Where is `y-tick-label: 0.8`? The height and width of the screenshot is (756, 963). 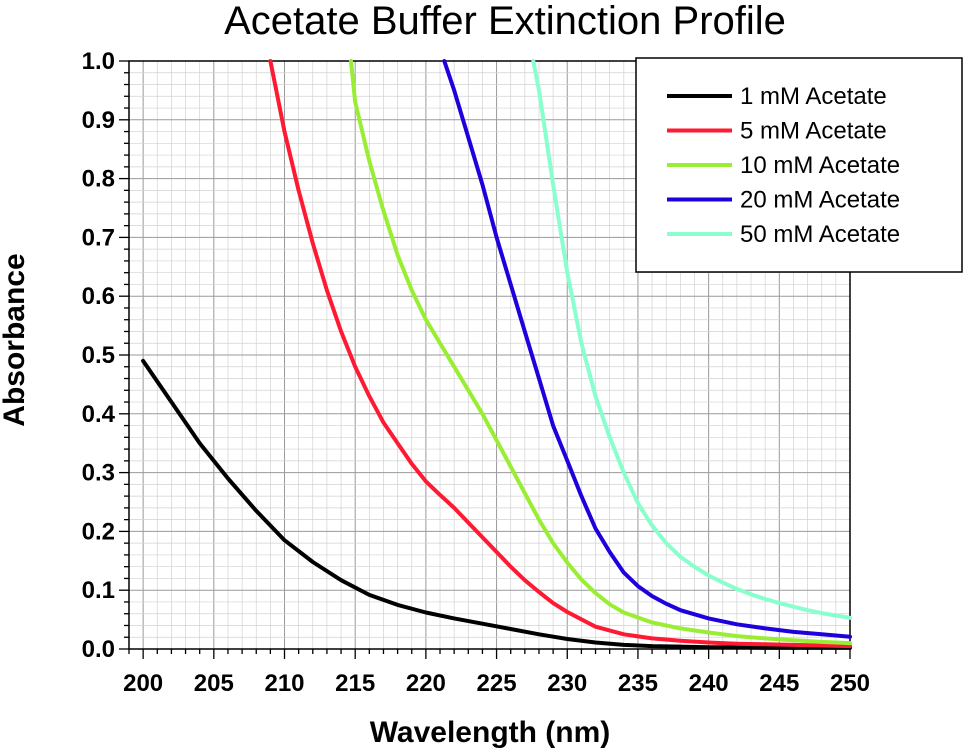 y-tick-label: 0.8 is located at coordinates (98, 179).